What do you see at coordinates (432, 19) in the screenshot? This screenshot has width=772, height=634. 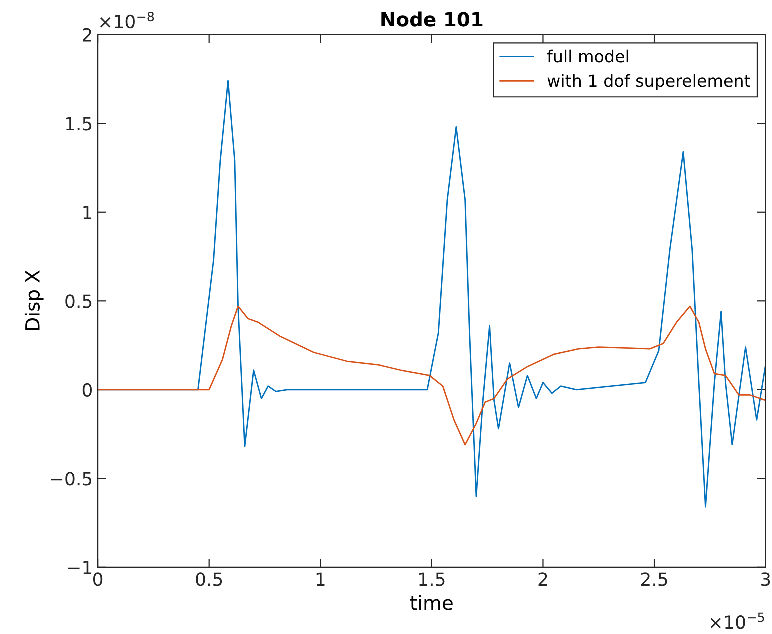 I see `chart-title: Node 101` at bounding box center [432, 19].